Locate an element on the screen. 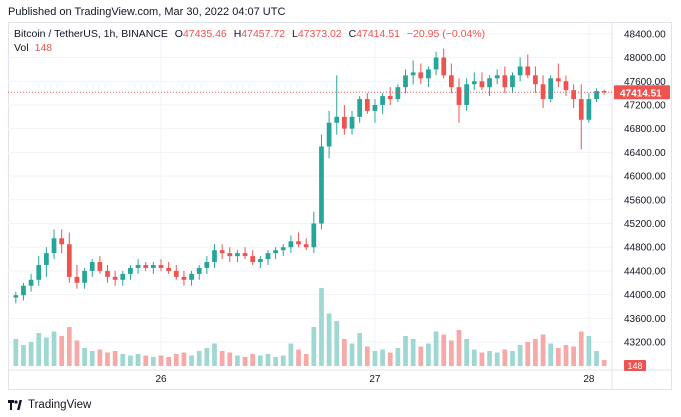 The width and height of the screenshot is (681, 417). volume-label: Vol is located at coordinates (21, 48).